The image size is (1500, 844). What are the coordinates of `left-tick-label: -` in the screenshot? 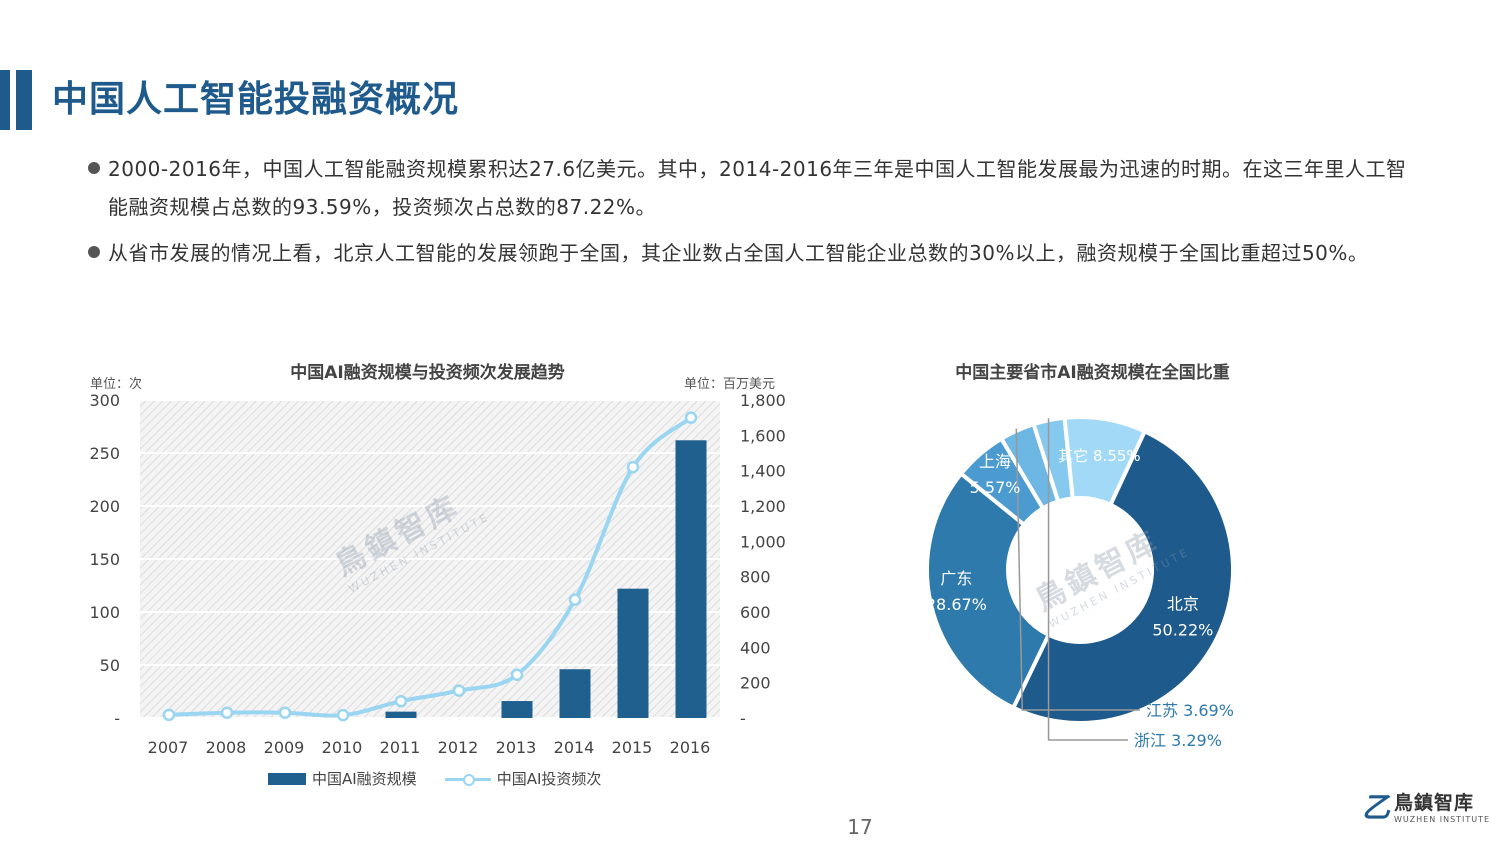 It's located at (117, 718).